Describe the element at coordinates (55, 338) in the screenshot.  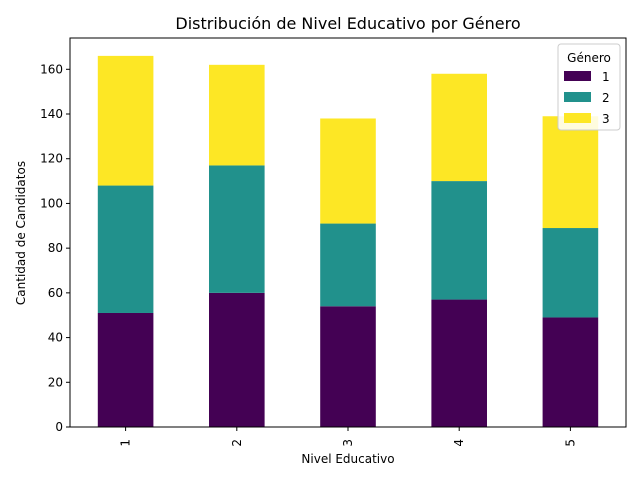
I see `y-tick-label: 40` at that location.